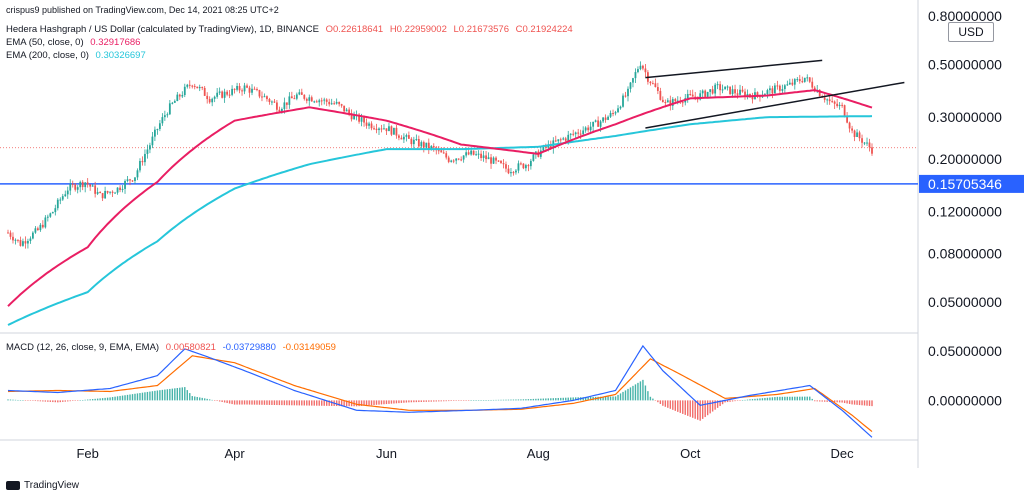 Image resolution: width=1024 pixels, height=496 pixels. Describe the element at coordinates (45, 42) in the screenshot. I see `ema50-label: EMA (50, close, 0)` at that location.